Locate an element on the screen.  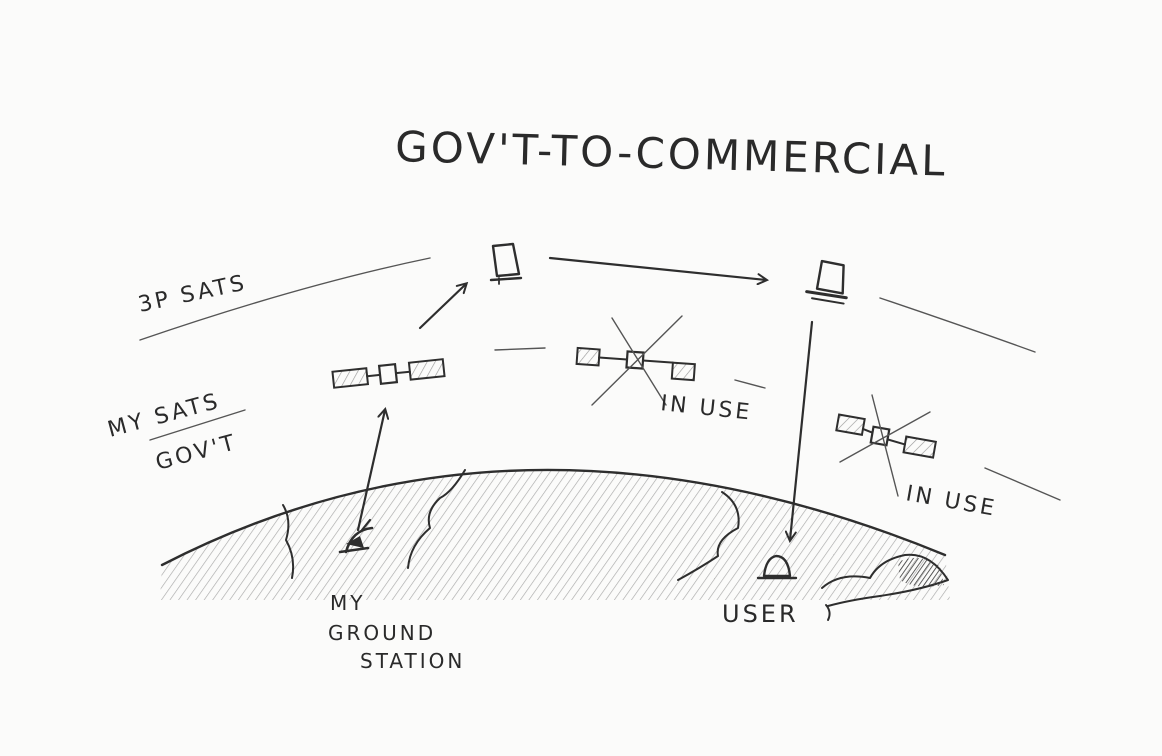
label-govt: GOV'T is located at coordinates (196, 453).